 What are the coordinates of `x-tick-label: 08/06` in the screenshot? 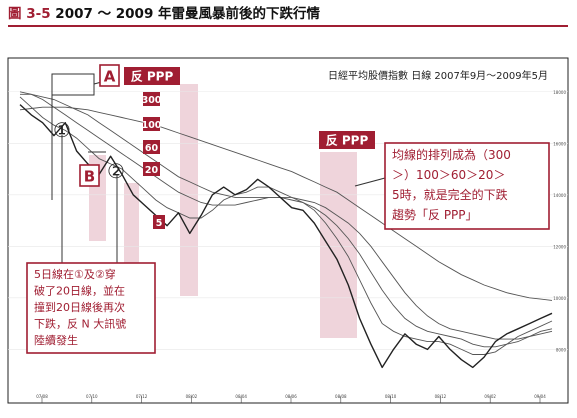 It's located at (291, 396).